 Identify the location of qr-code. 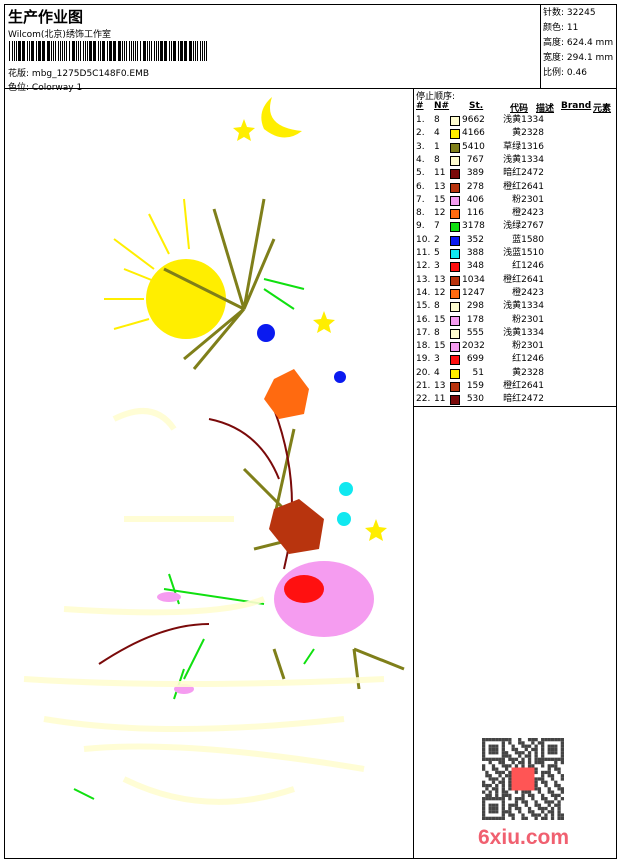
(523, 779).